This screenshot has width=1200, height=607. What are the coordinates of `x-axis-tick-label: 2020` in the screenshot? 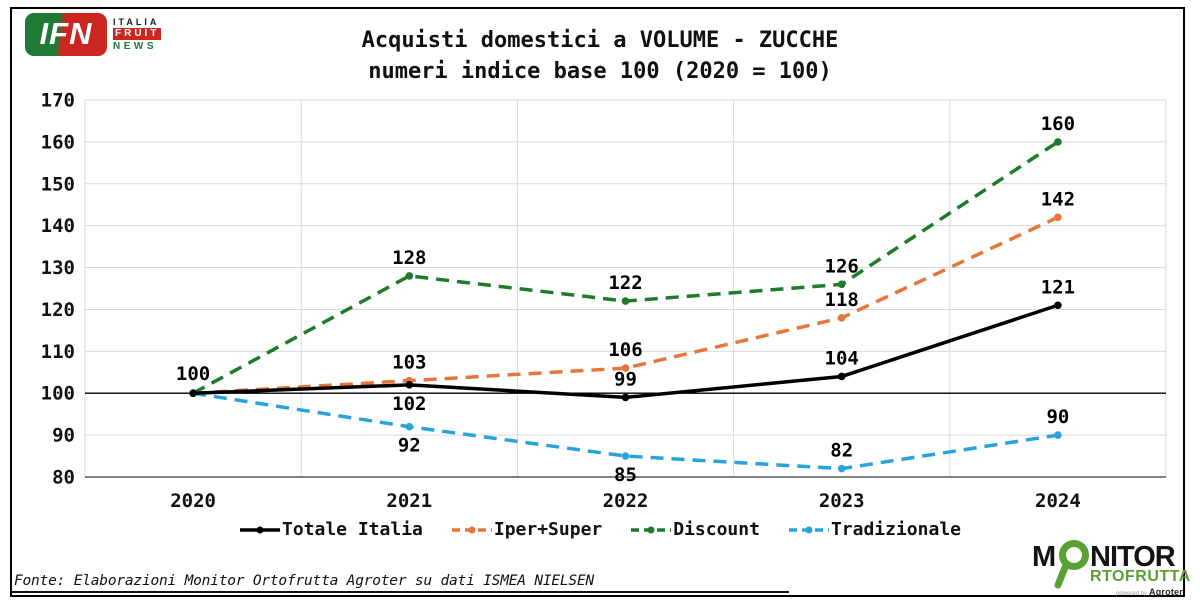 It's located at (193, 501).